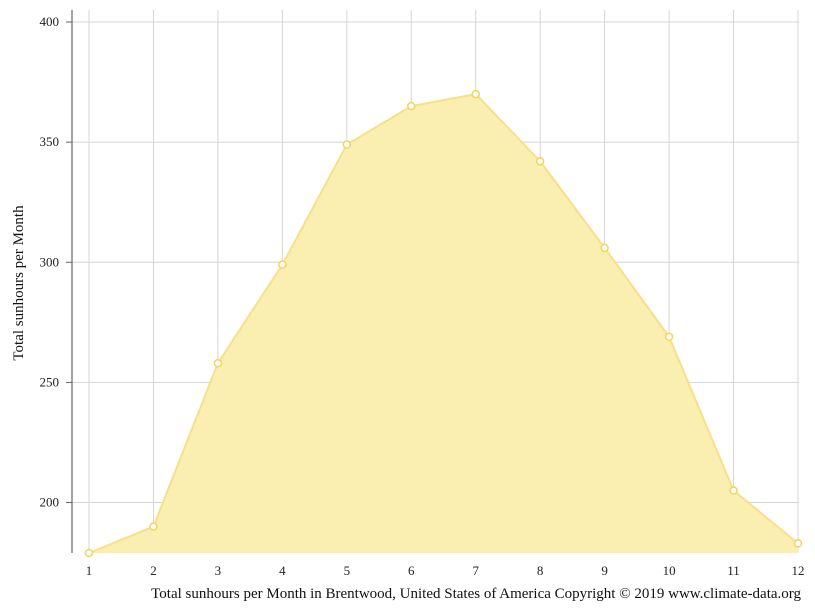  What do you see at coordinates (604, 570) in the screenshot?
I see `x-tick-label: 9` at bounding box center [604, 570].